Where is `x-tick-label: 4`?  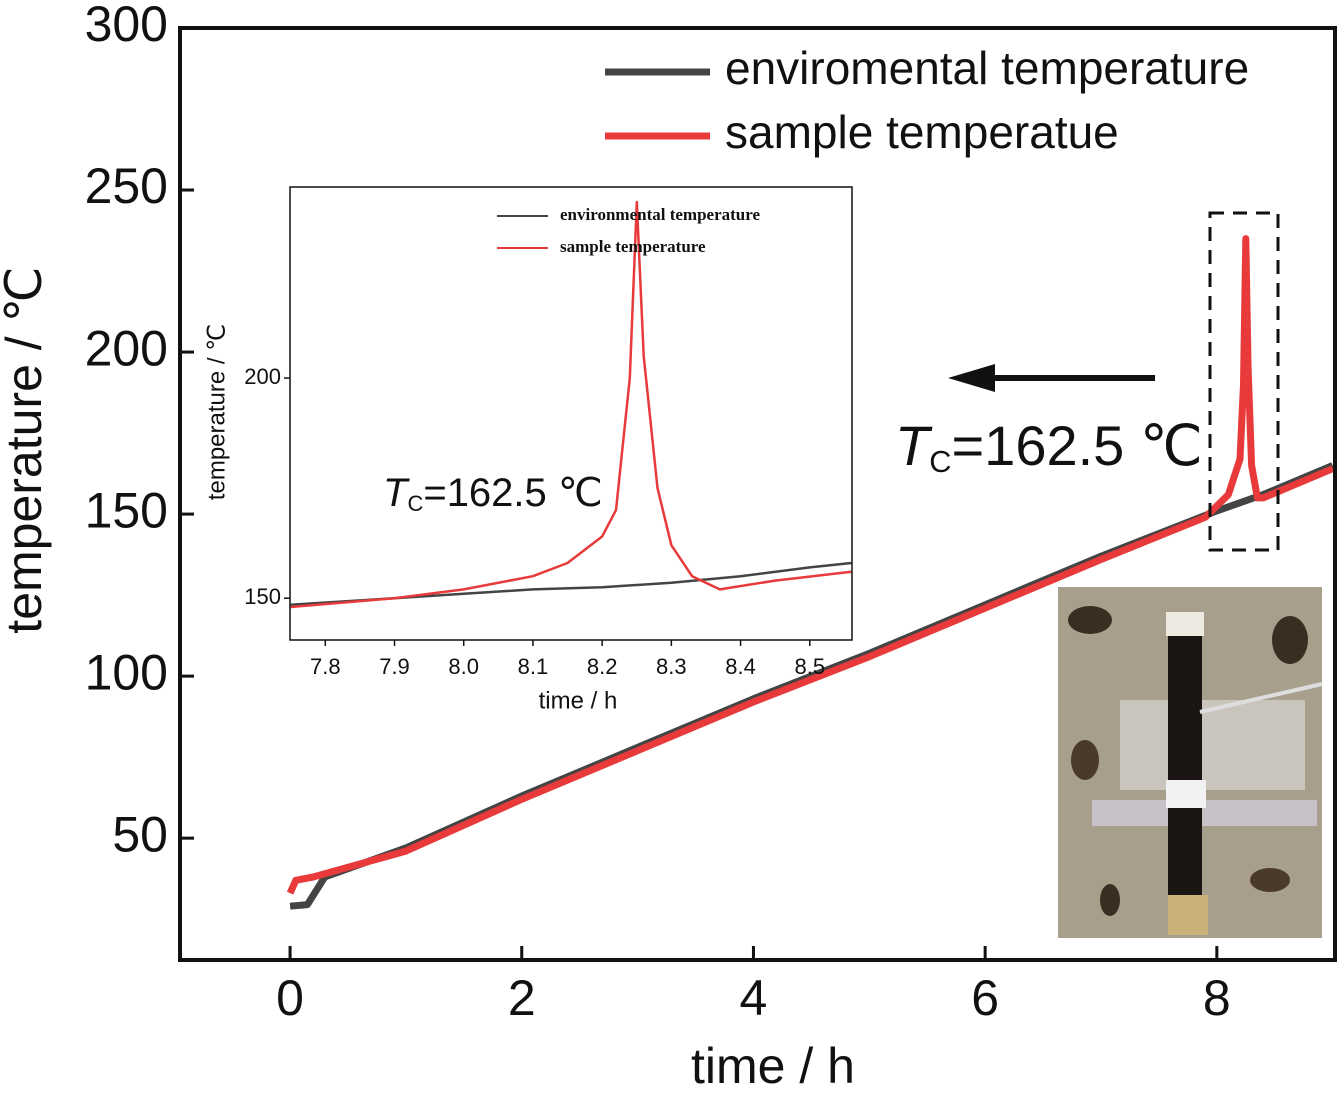 x-tick-label: 4 is located at coordinates (754, 998).